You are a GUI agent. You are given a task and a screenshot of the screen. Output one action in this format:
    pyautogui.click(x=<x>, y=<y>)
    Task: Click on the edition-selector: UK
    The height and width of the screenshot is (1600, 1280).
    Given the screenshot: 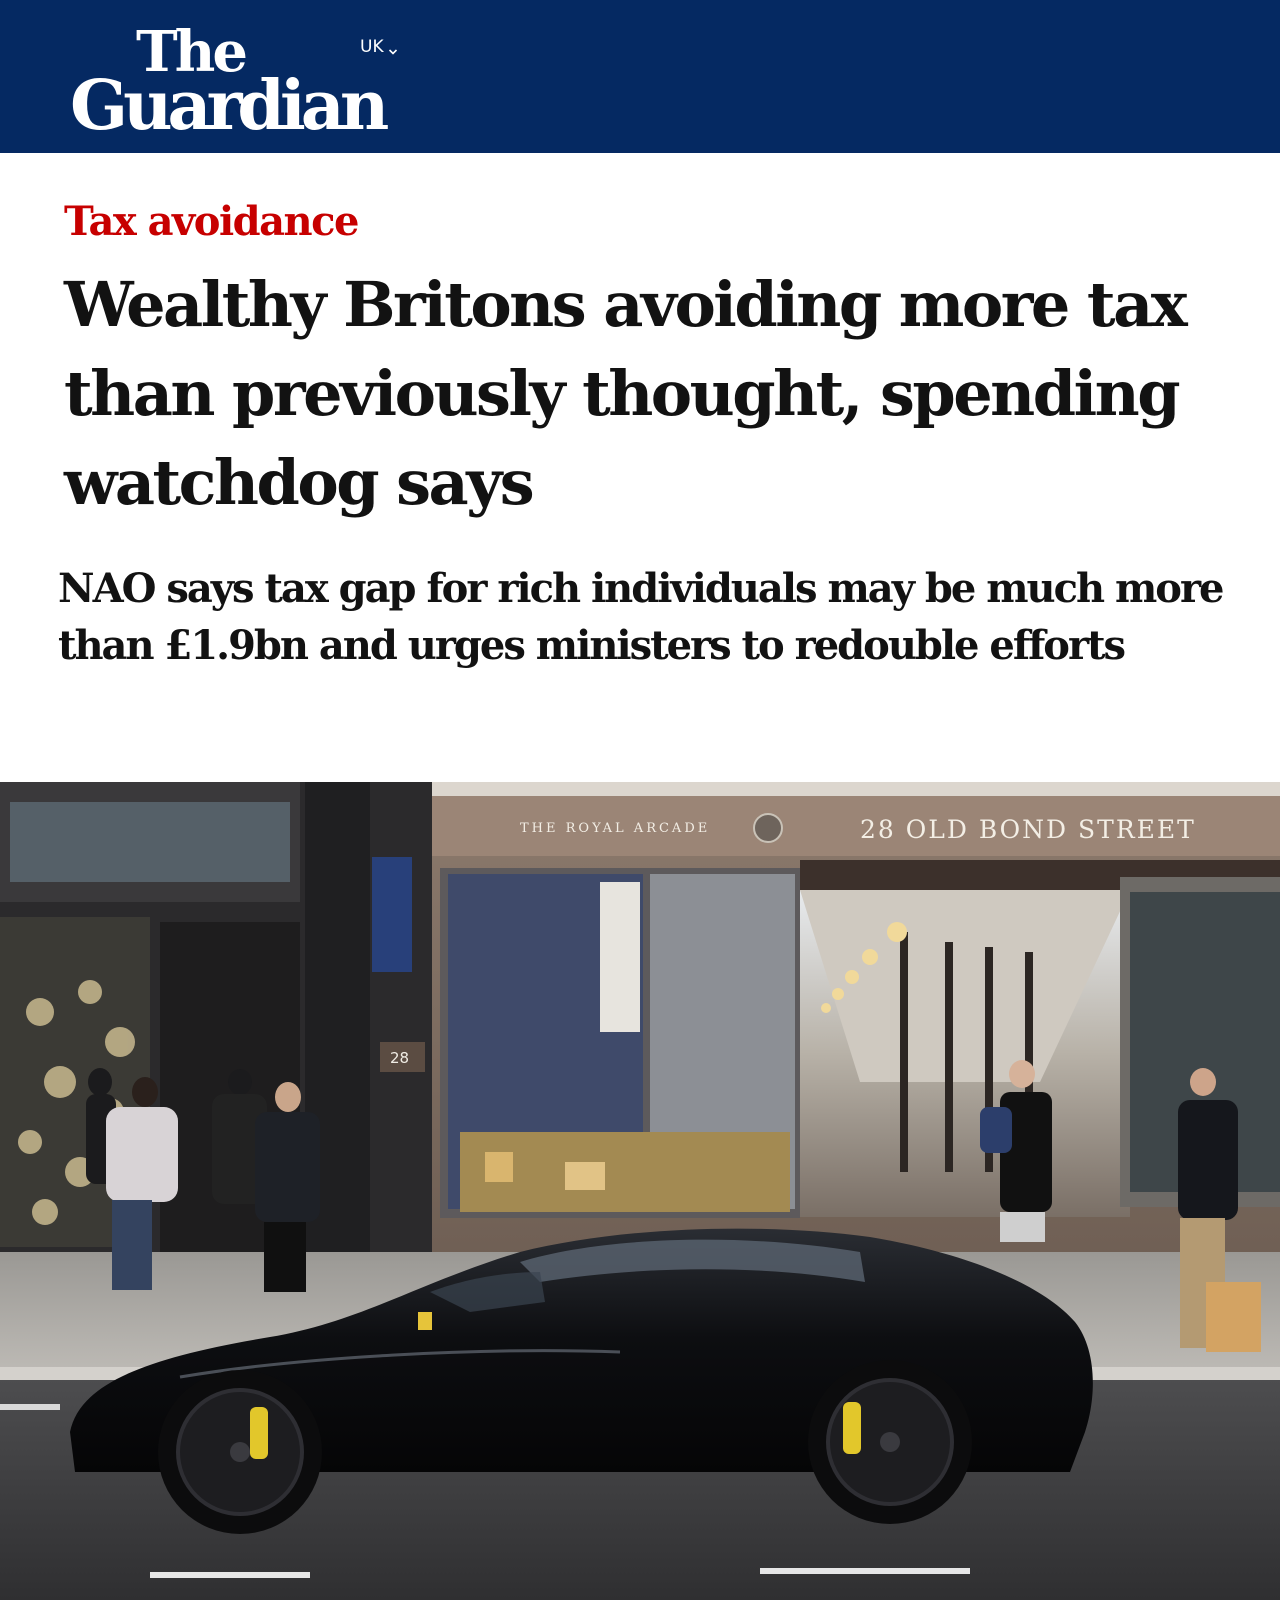 What is the action you would take?
    pyautogui.click(x=379, y=47)
    